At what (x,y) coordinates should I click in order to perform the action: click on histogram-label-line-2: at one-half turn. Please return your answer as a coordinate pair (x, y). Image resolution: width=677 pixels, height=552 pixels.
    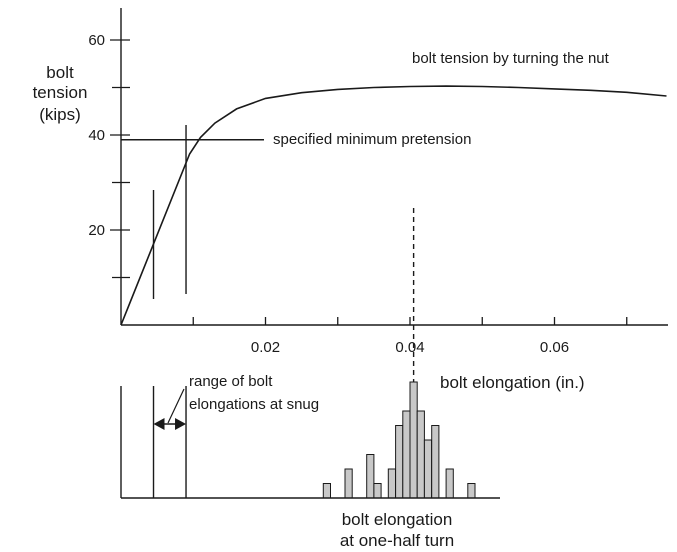
    Looking at the image, I should click on (397, 540).